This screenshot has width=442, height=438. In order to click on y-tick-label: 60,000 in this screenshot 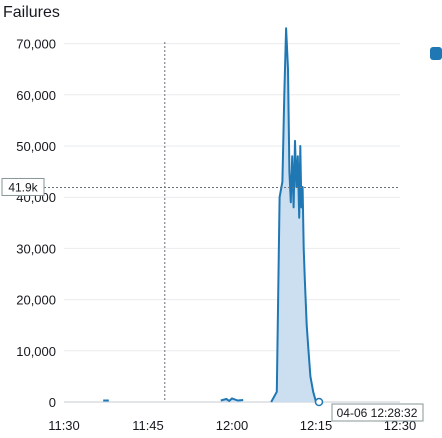, I will do `click(36, 95)`.